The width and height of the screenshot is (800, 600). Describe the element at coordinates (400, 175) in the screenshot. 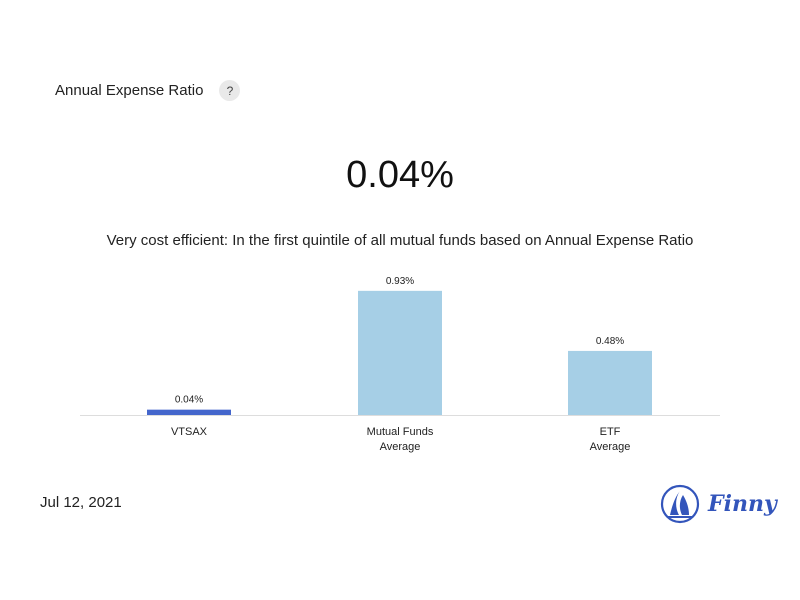

I see `expense-ratio-value: 0.04%` at that location.